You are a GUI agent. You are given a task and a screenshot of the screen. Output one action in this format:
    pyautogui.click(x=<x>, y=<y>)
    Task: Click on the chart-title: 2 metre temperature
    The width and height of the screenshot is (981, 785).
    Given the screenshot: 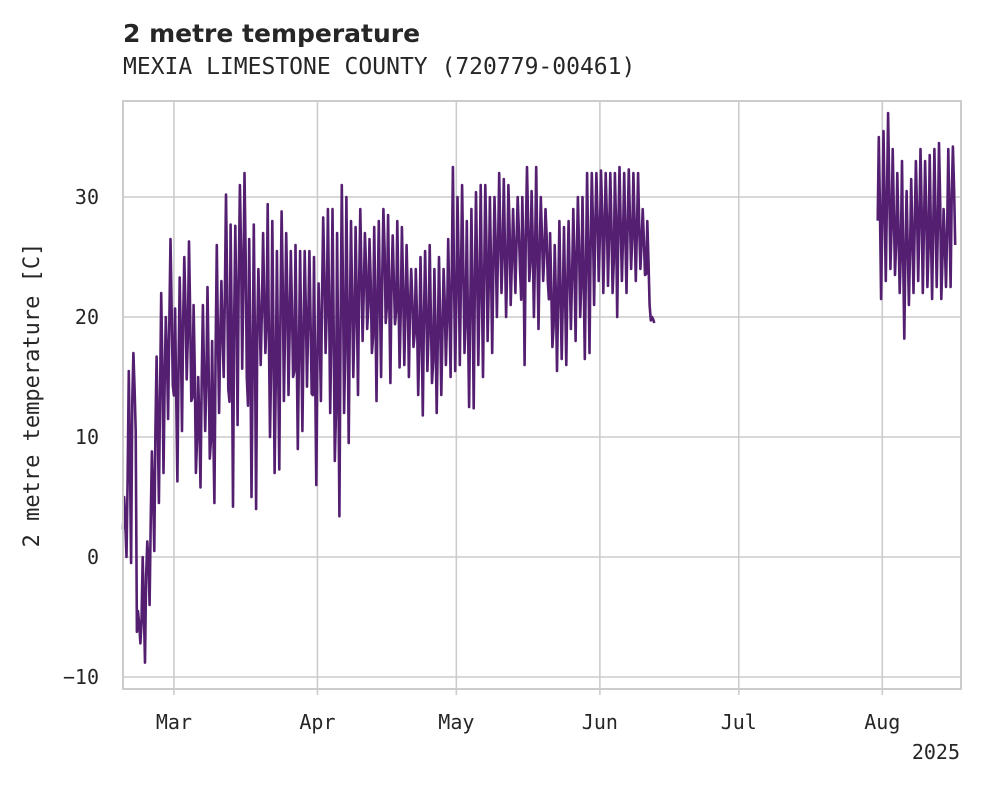 What is the action you would take?
    pyautogui.click(x=271, y=33)
    